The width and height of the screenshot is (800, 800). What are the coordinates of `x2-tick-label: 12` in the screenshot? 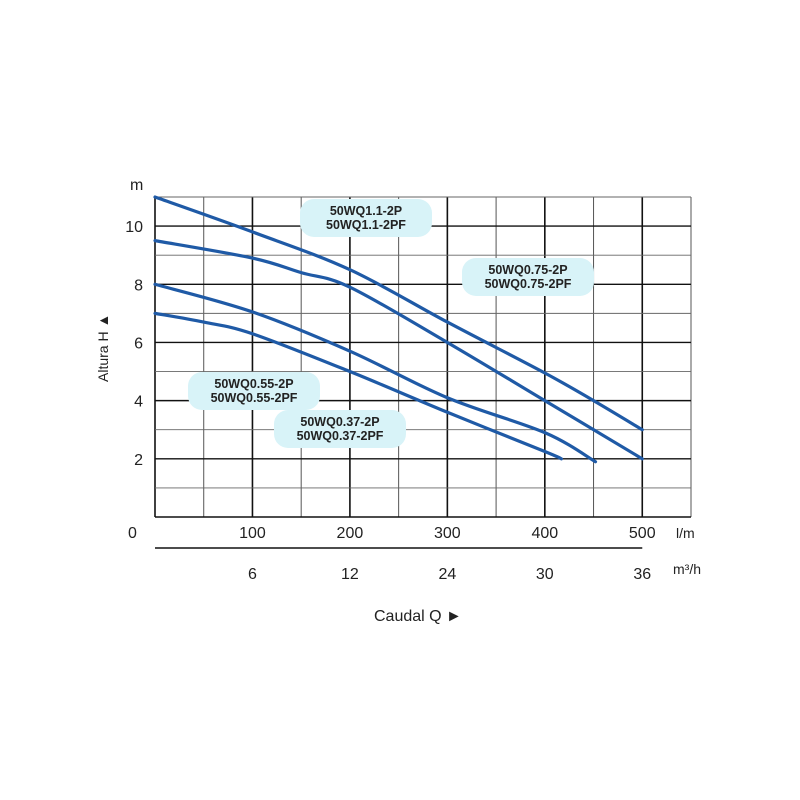 It's located at (350, 574).